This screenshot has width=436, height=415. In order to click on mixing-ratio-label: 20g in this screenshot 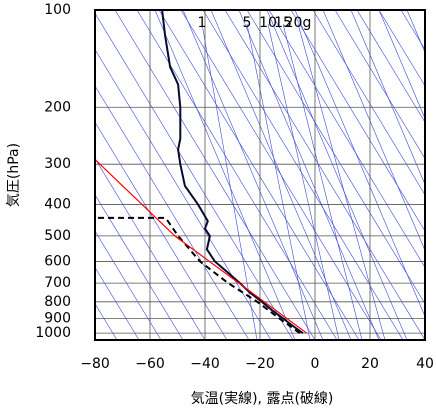, I will do `click(298, 23)`.